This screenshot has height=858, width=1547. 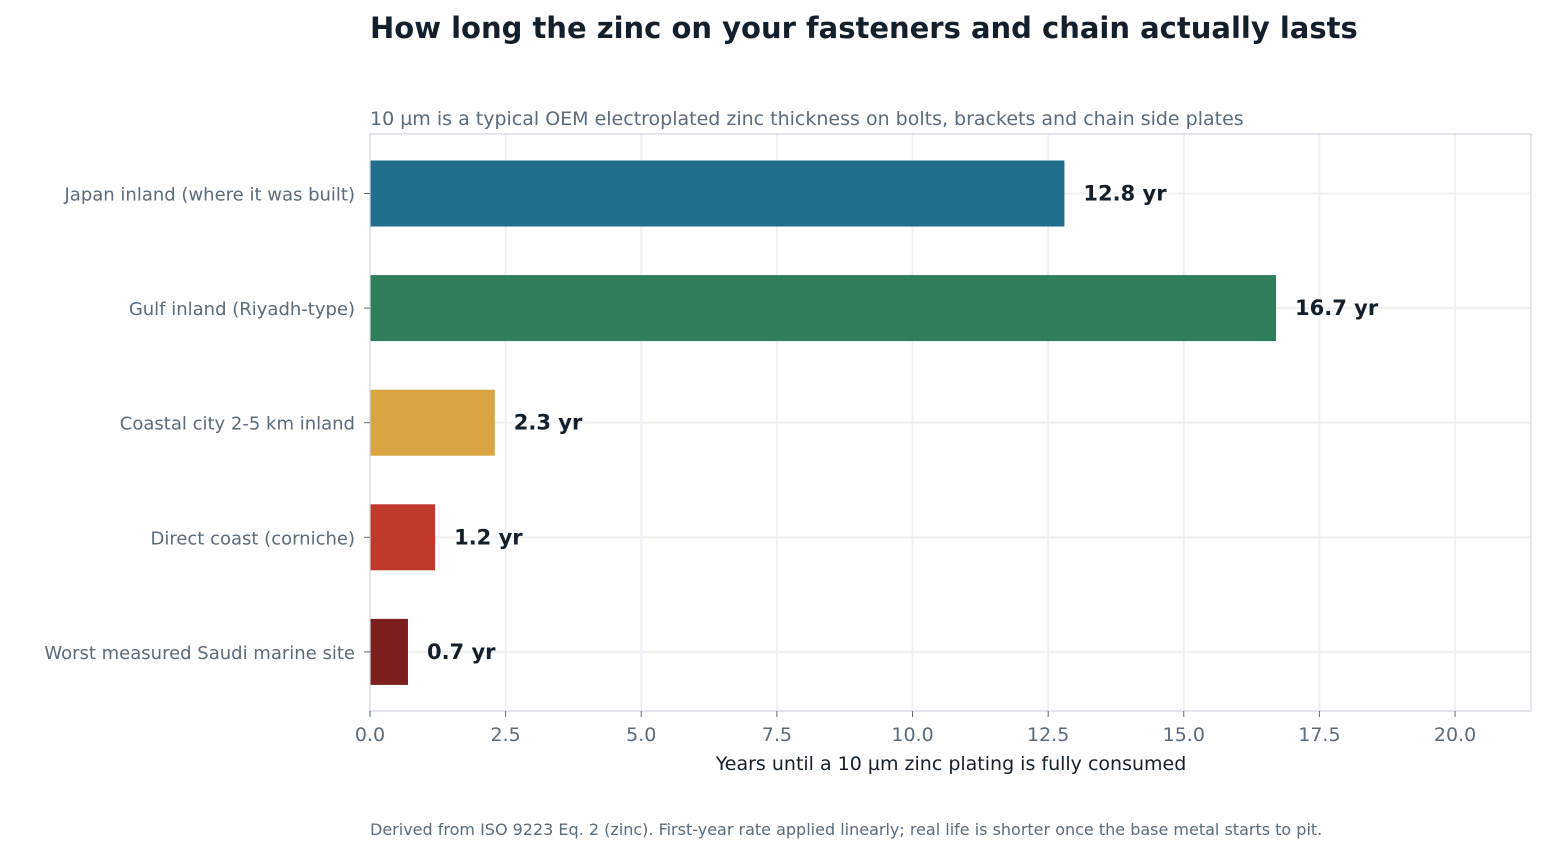 What do you see at coordinates (1337, 308) in the screenshot?
I see `bar-value-label: 16.7 yr` at bounding box center [1337, 308].